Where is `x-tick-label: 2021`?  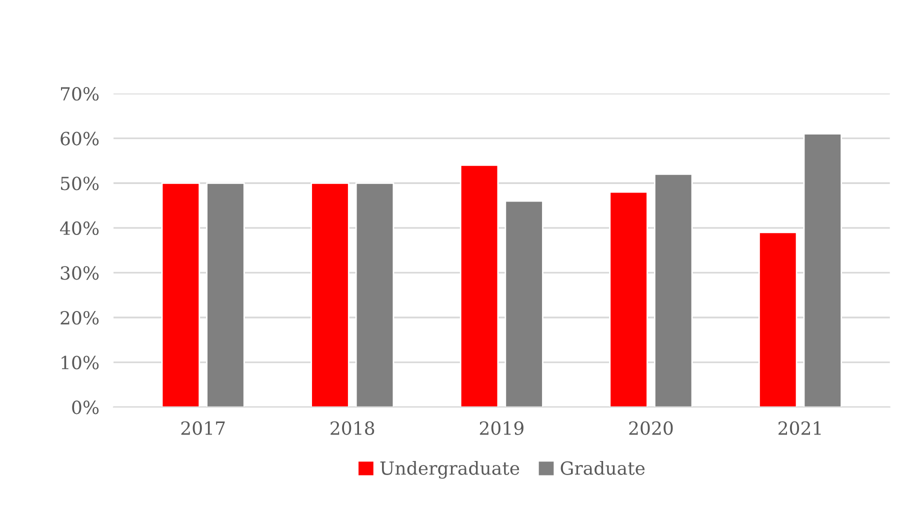 x-tick-label: 2021 is located at coordinates (799, 428).